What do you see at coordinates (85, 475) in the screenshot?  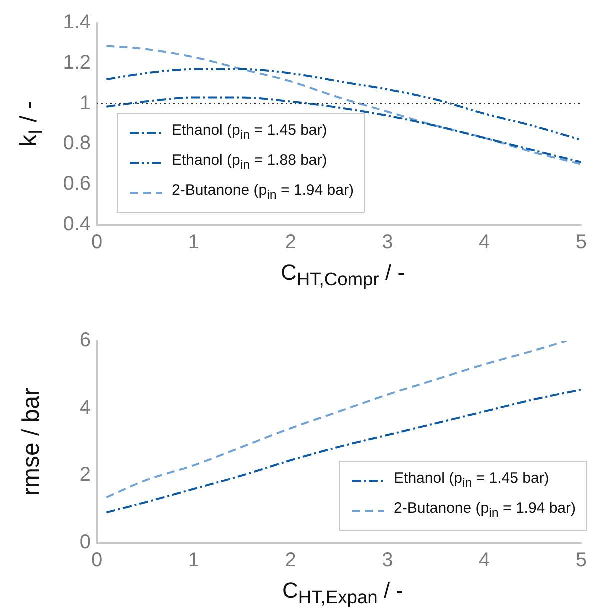 I see `y-tick-label: 2` at bounding box center [85, 475].